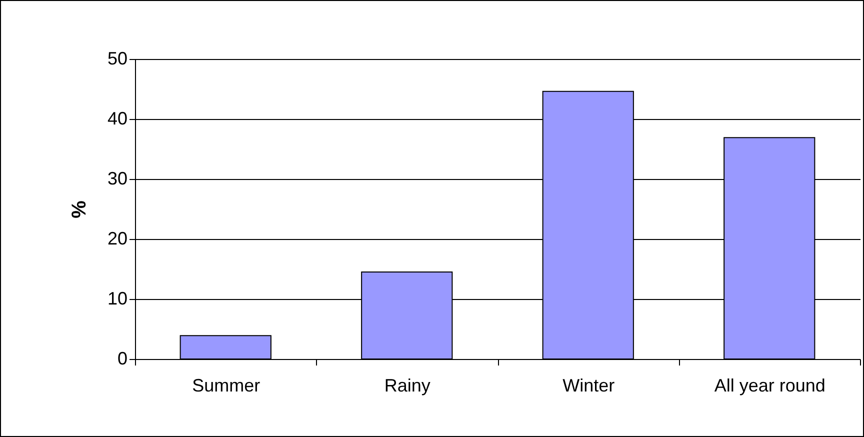 The image size is (864, 437). I want to click on y-tick-label: 40, so click(117, 118).